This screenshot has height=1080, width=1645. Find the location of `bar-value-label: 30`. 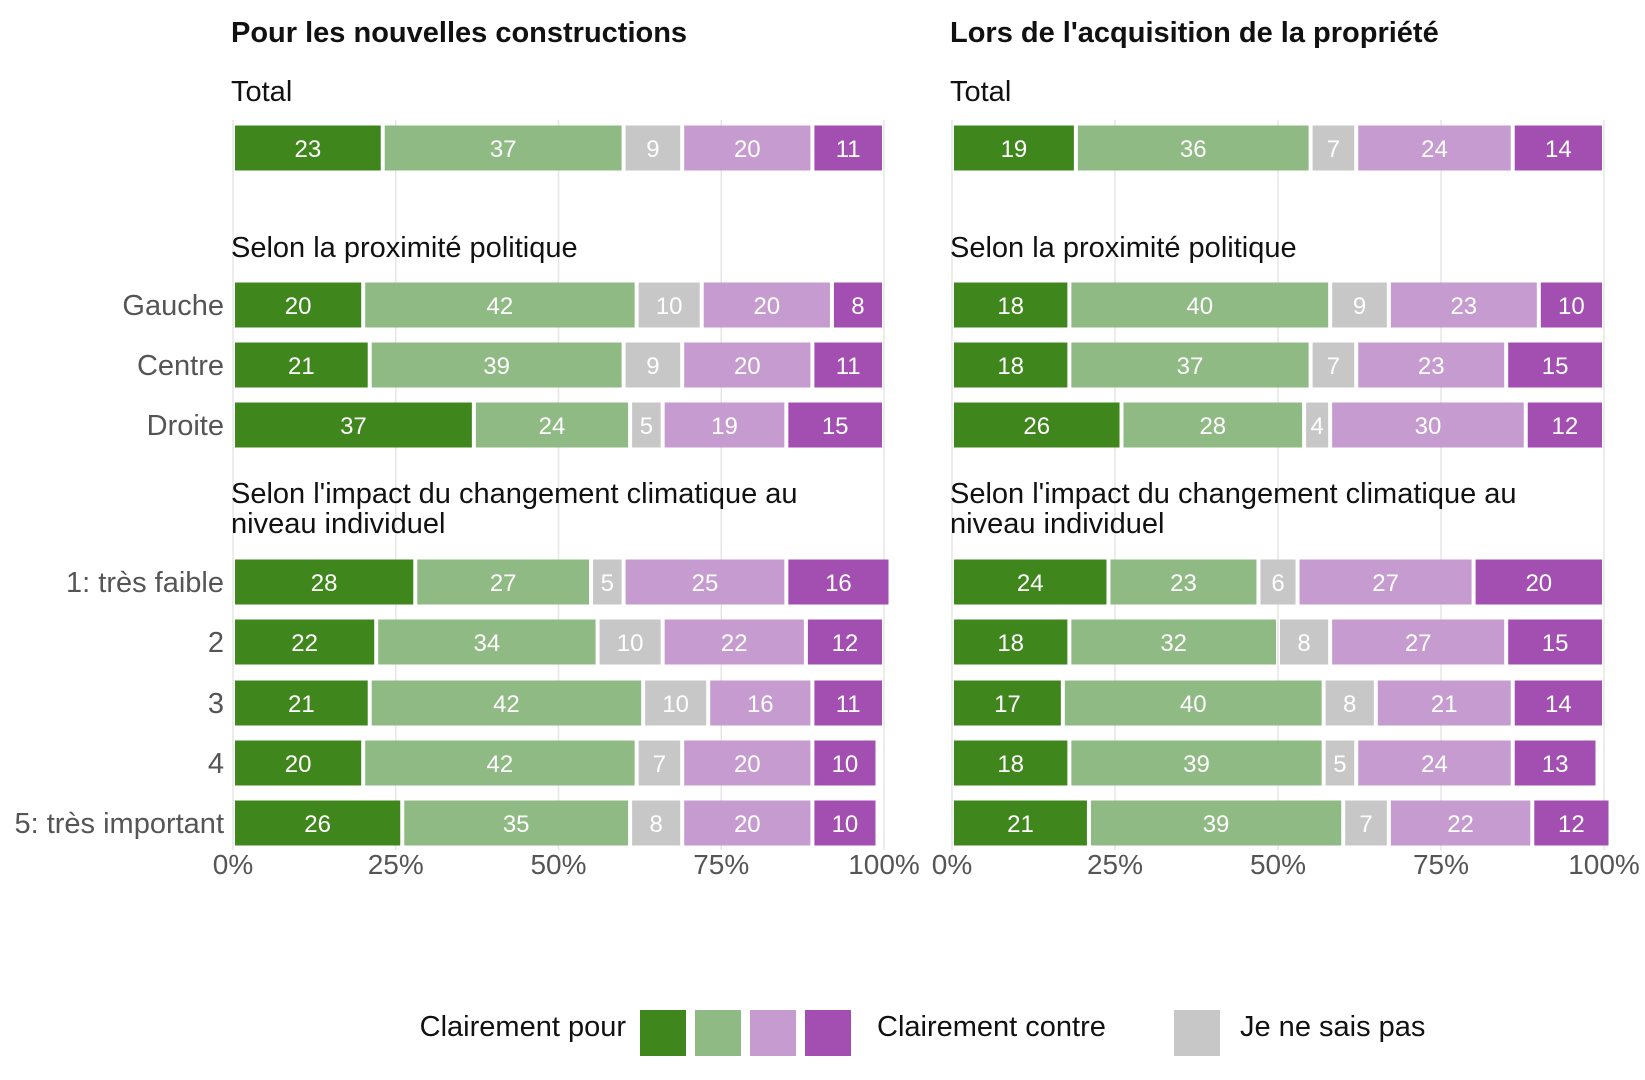

bar-value-label: 30 is located at coordinates (1428, 426).